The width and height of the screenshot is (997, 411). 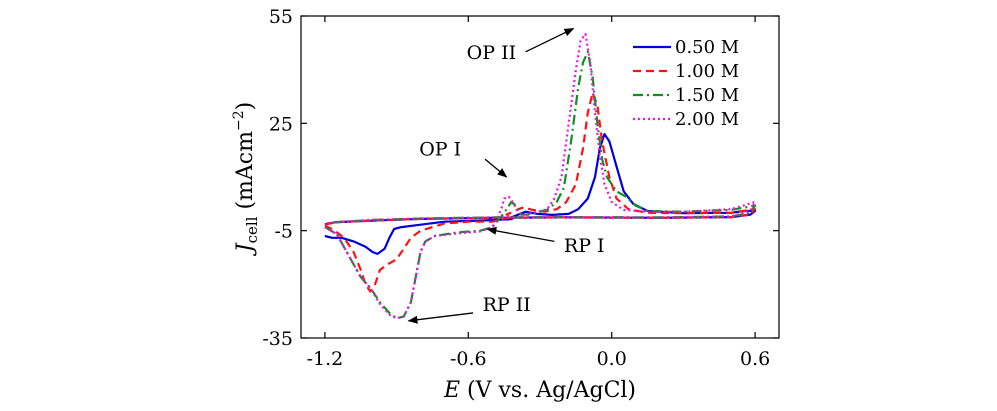 I want to click on annotation-label: RP I, so click(x=584, y=246).